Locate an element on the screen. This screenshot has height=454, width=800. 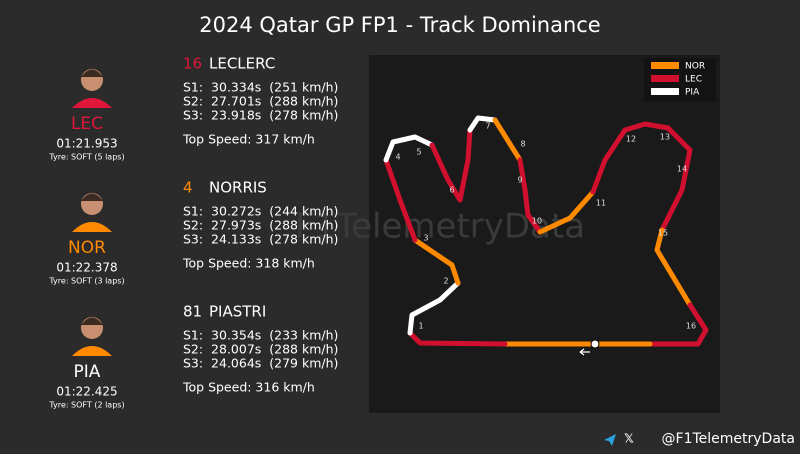
driver-number: 4 is located at coordinates (188, 188).